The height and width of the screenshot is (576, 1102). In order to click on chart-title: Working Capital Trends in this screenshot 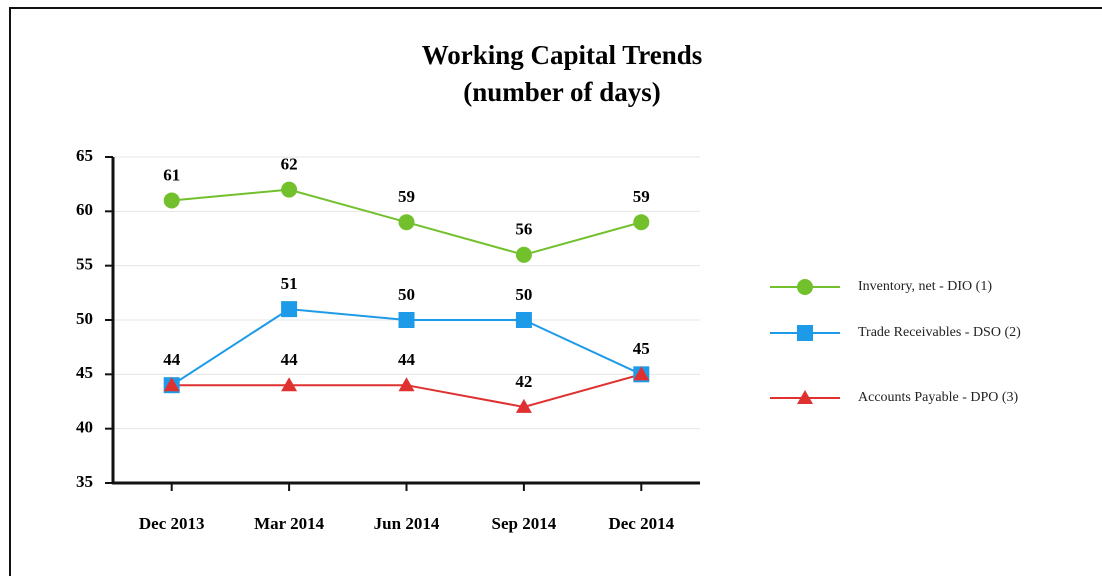, I will do `click(562, 55)`.